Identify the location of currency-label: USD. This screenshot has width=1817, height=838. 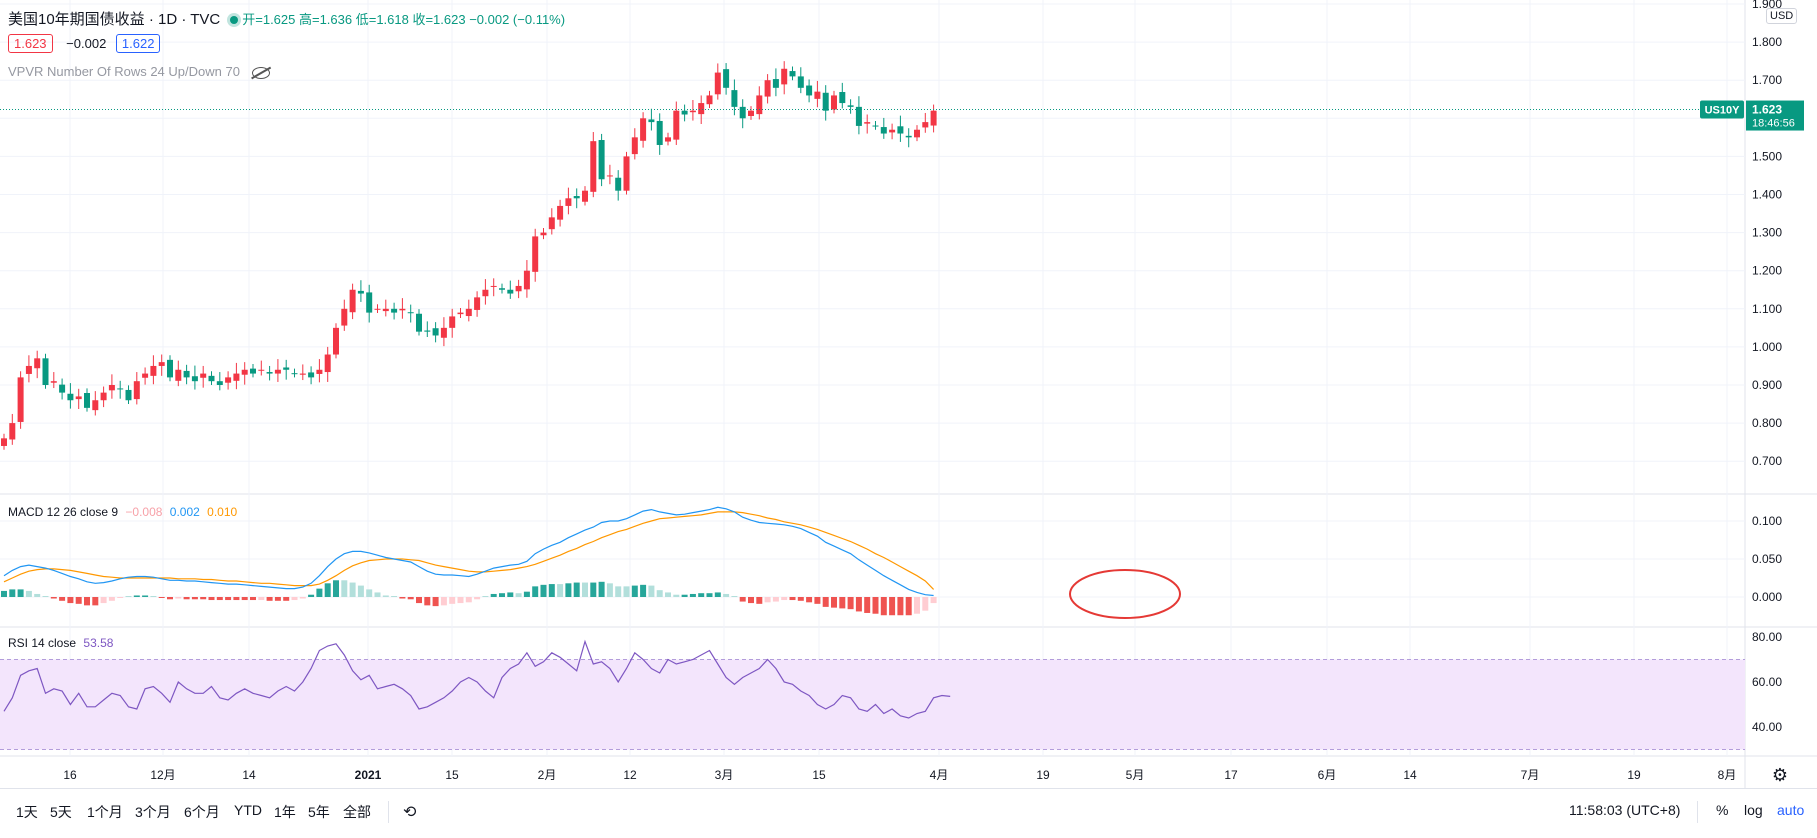
(1782, 16).